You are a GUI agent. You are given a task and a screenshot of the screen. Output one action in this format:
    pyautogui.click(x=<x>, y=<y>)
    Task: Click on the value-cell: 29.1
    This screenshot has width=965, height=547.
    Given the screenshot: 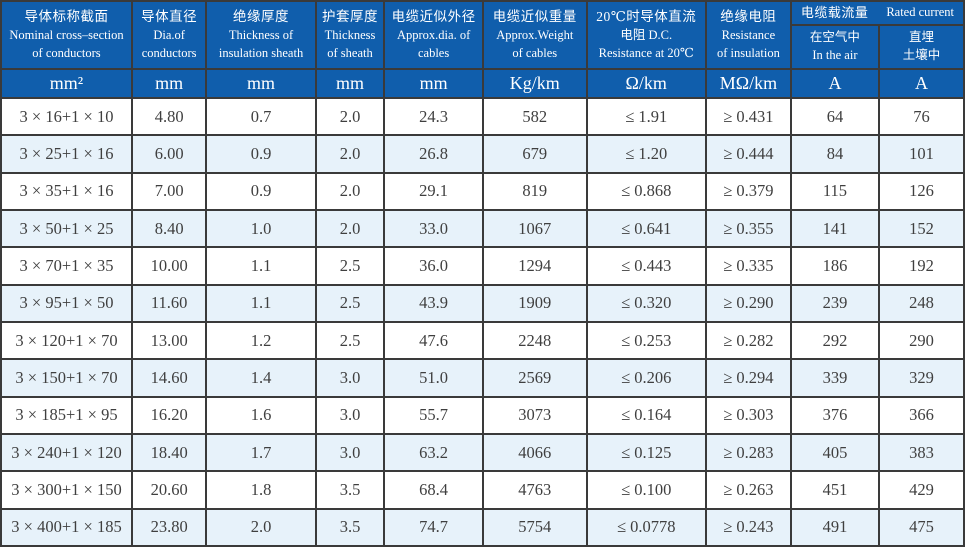 What is the action you would take?
    pyautogui.click(x=433, y=191)
    